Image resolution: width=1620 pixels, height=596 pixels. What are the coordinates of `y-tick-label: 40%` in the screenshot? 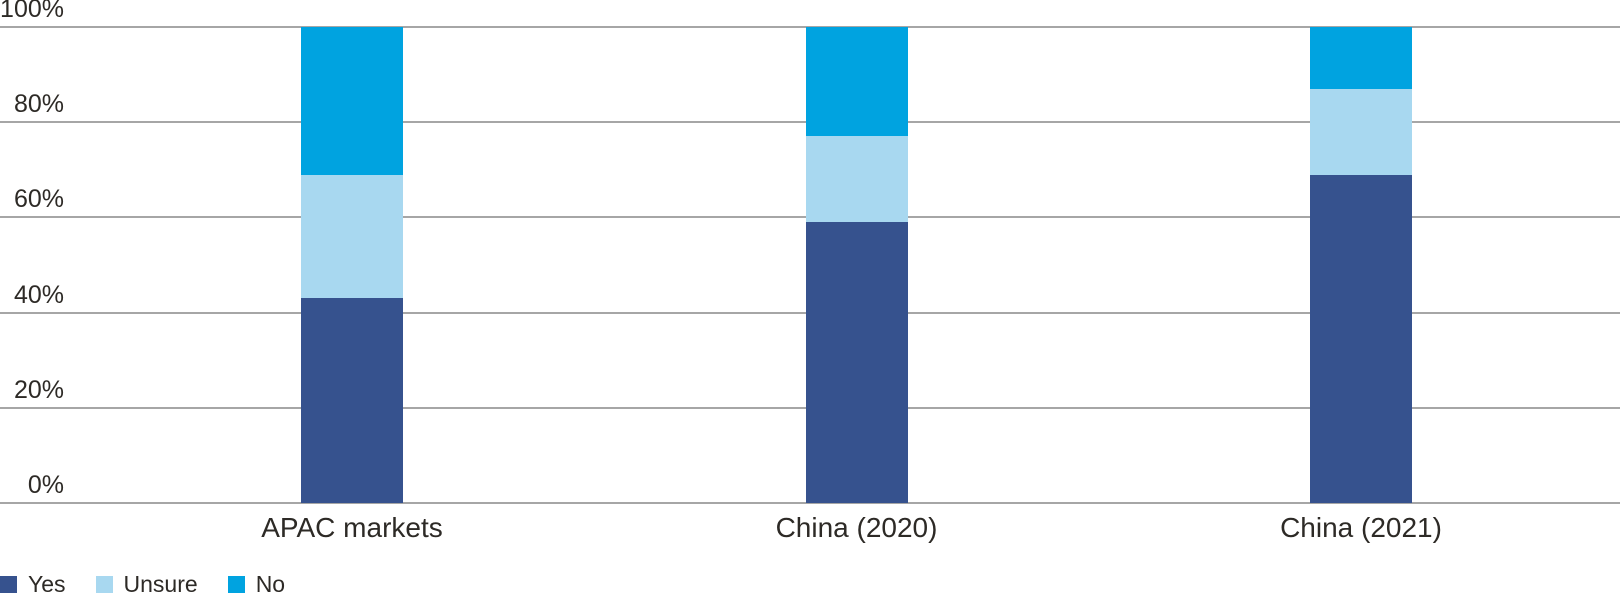 It's located at (38, 294).